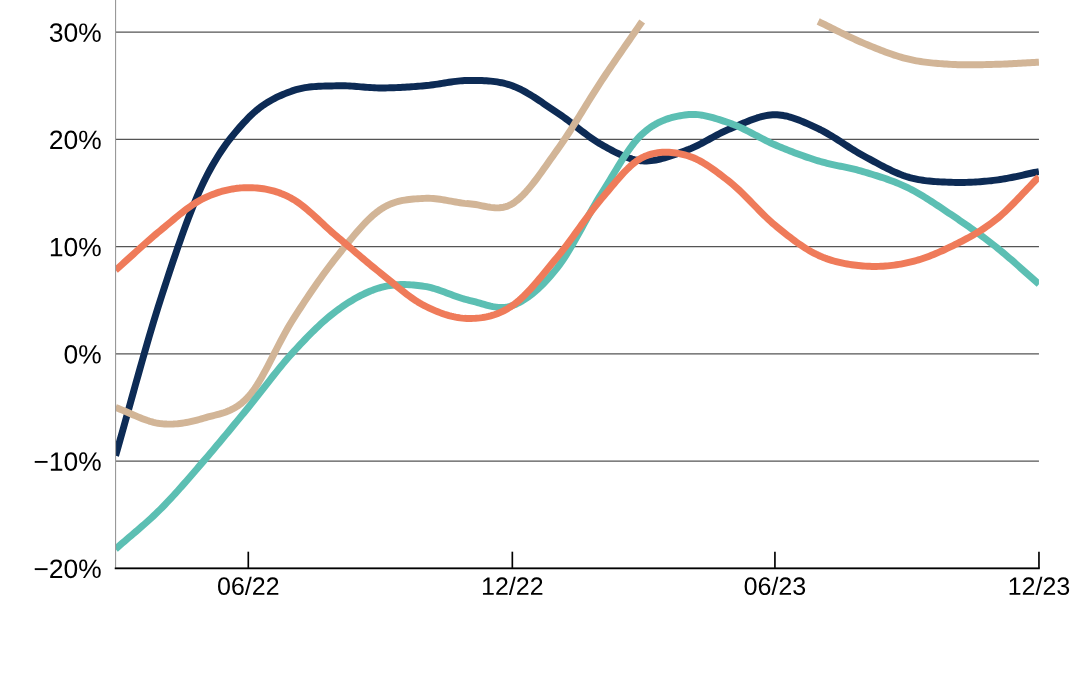 This screenshot has width=1080, height=675. Describe the element at coordinates (82, 354) in the screenshot. I see `y-tick-label: 0%` at that location.